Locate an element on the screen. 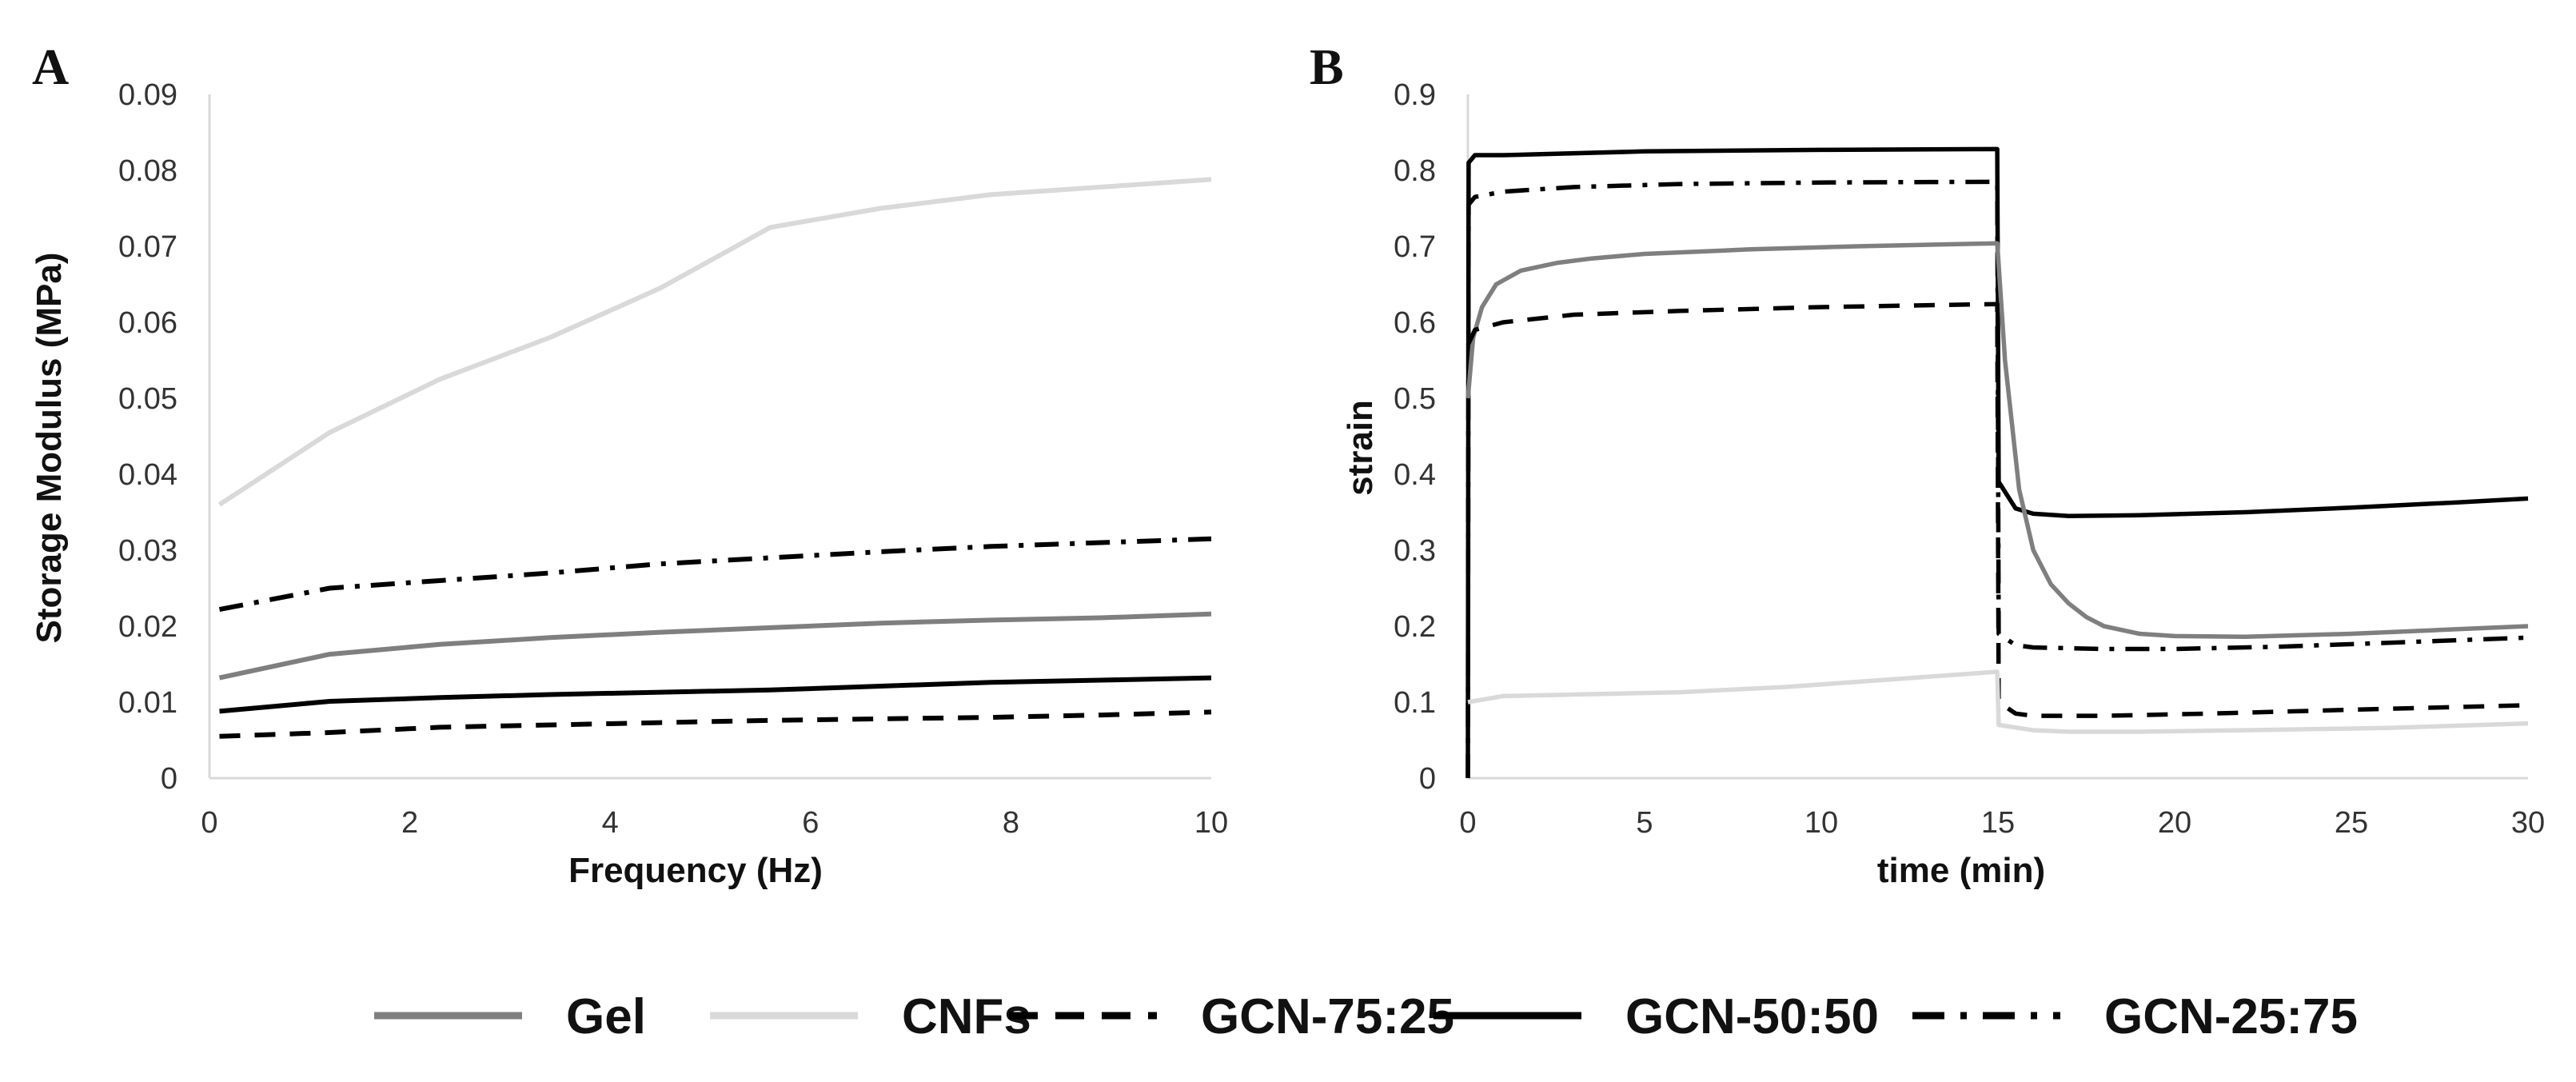  x-ticks-a: 0 2 4 6 8 10 is located at coordinates (714, 823).